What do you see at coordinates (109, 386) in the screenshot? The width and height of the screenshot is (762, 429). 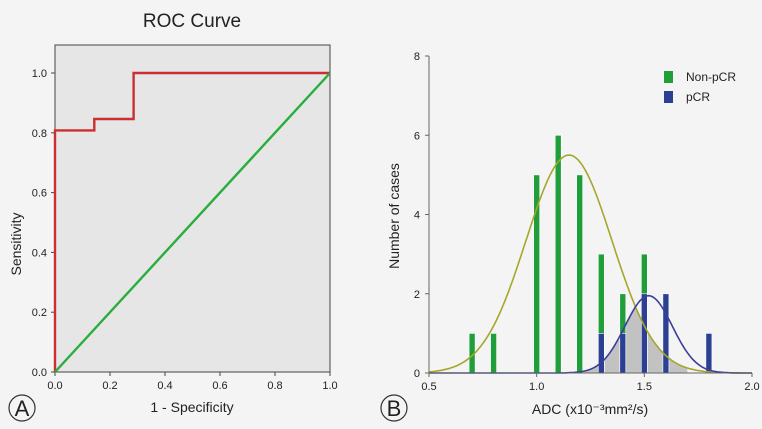 I see `roc-x-tick-label: 0.2` at bounding box center [109, 386].